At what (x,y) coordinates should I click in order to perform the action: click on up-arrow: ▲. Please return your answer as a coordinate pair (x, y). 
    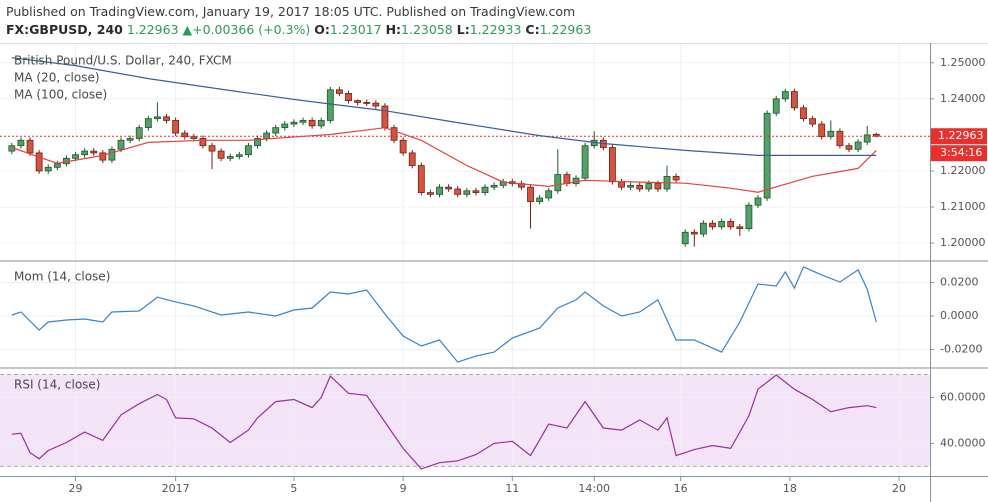
    Looking at the image, I should click on (187, 29).